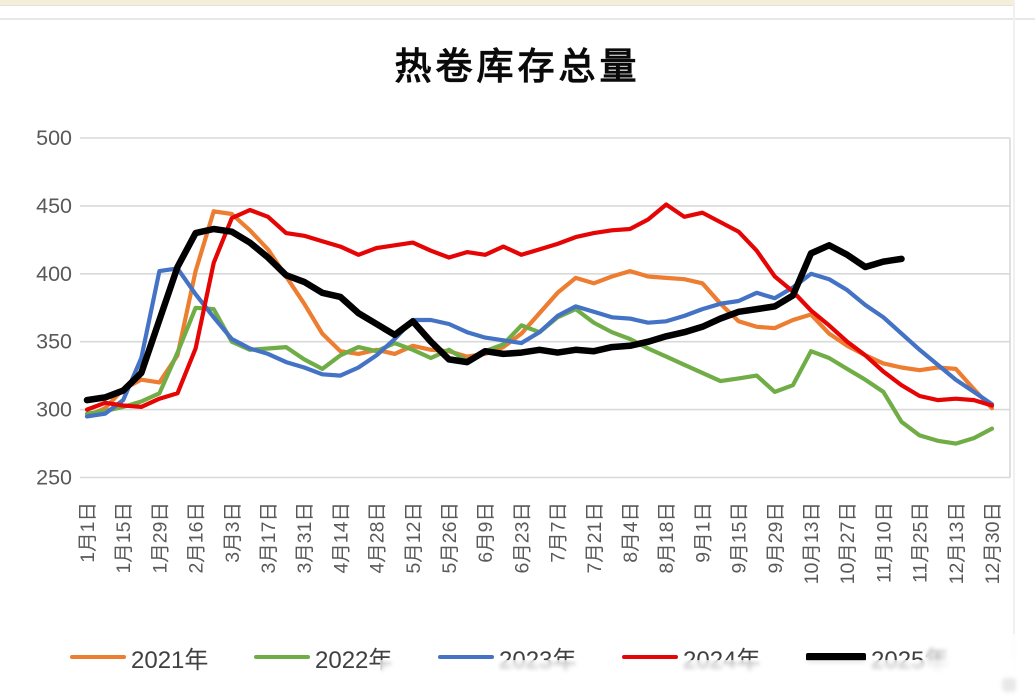 This screenshot has width=1035, height=697. I want to click on x-axis-tick-label: 4月28日, so click(378, 538).